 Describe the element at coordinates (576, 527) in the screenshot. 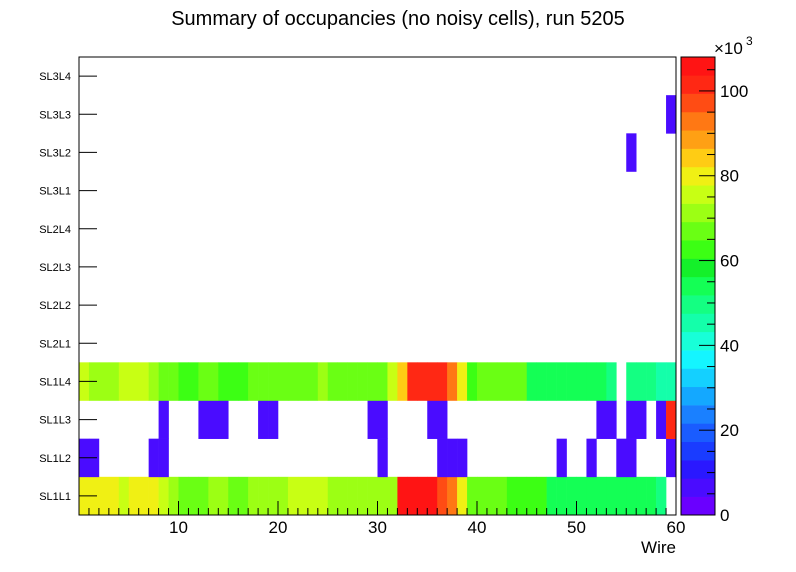

I see `x-tick-label: 50` at that location.